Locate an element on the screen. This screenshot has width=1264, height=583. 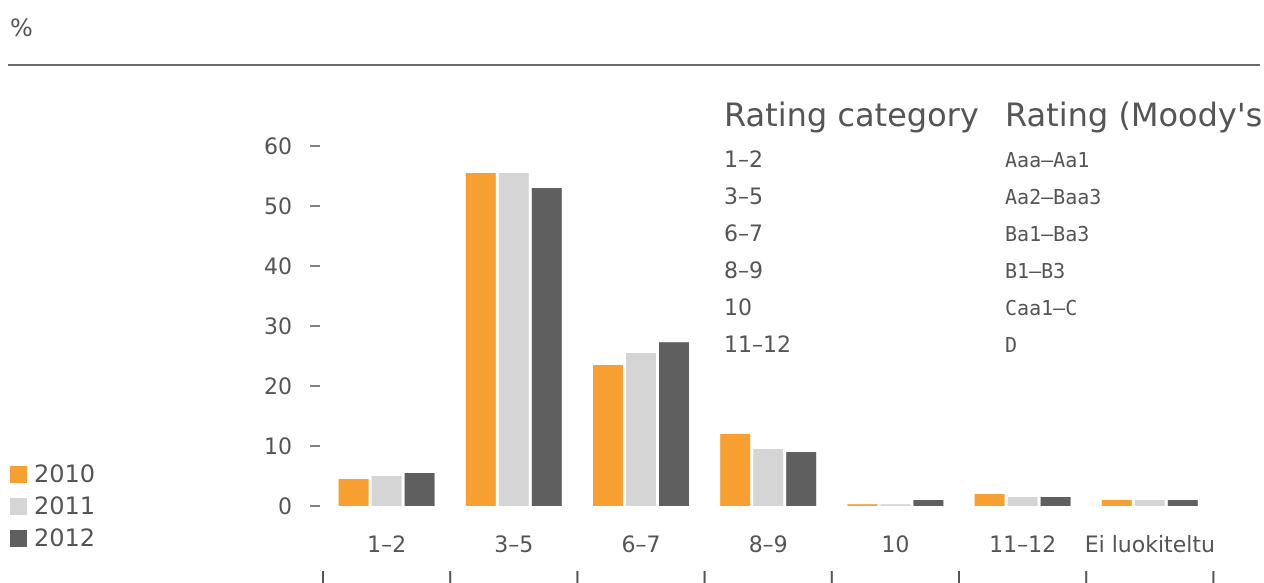
legend-item-2011: 2011 is located at coordinates (52, 506).